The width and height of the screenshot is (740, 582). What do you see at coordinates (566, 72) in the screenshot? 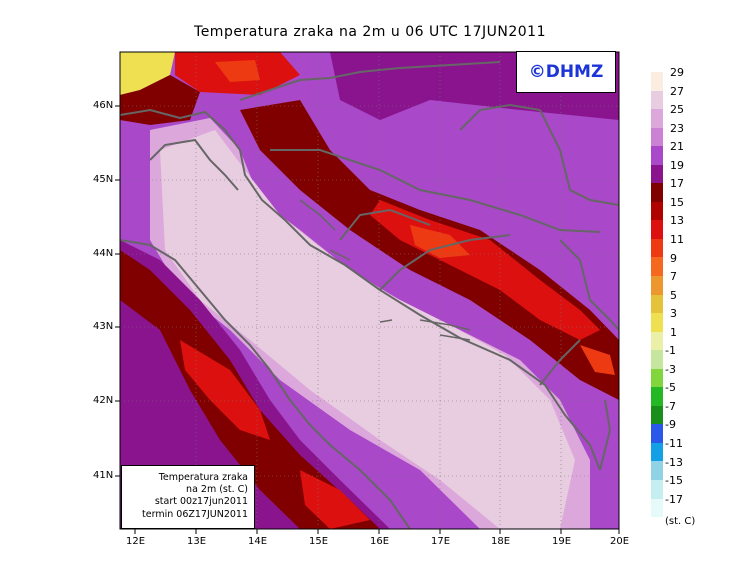
I see `dhmz-logo: ©DHMZ` at bounding box center [566, 72].